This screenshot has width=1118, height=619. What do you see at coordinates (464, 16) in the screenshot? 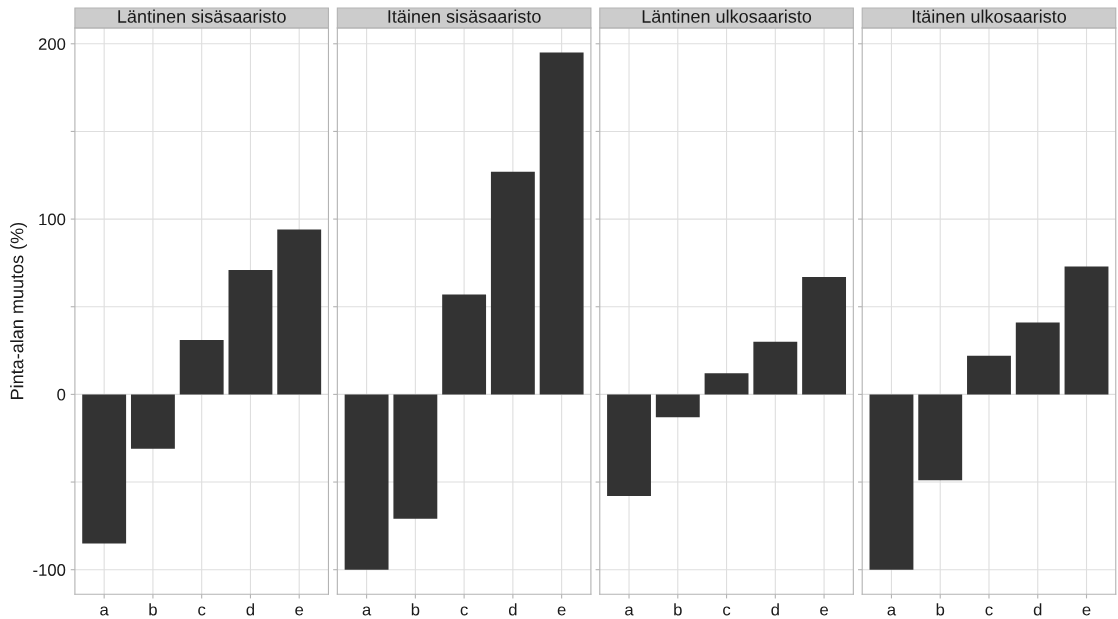
I see `chart-title: Itäinen sisäsaaristo` at bounding box center [464, 16].